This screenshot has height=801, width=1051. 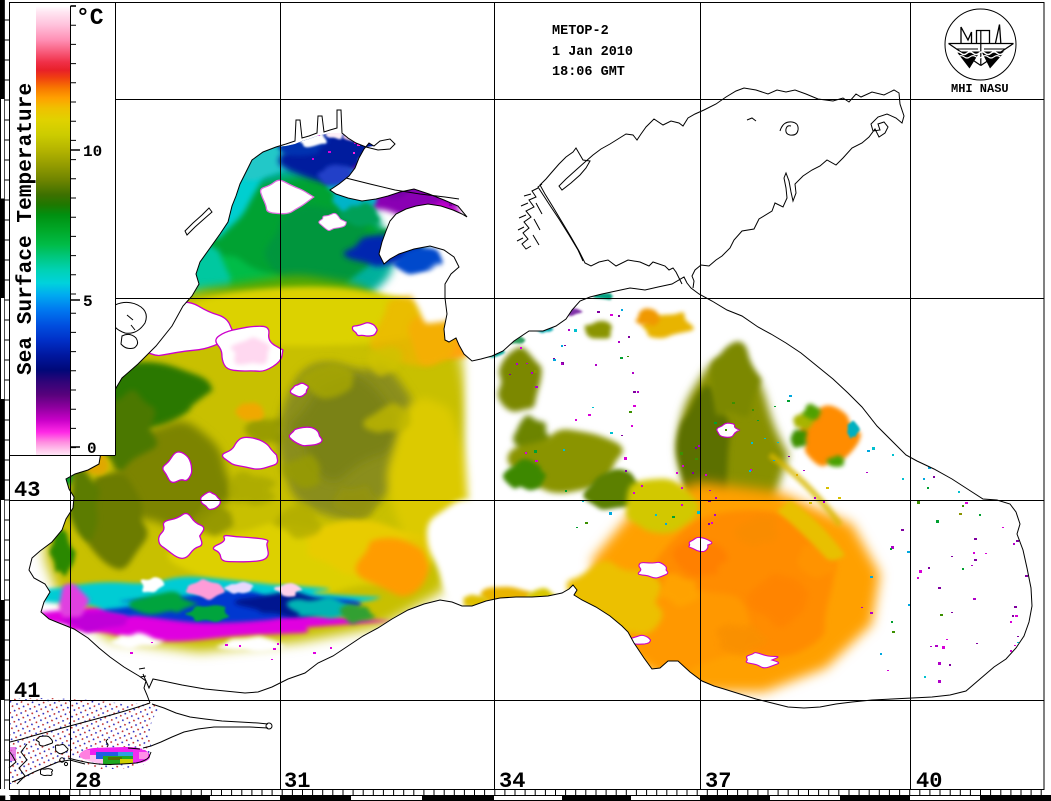 I want to click on svg-text: 5, so click(x=88, y=302).